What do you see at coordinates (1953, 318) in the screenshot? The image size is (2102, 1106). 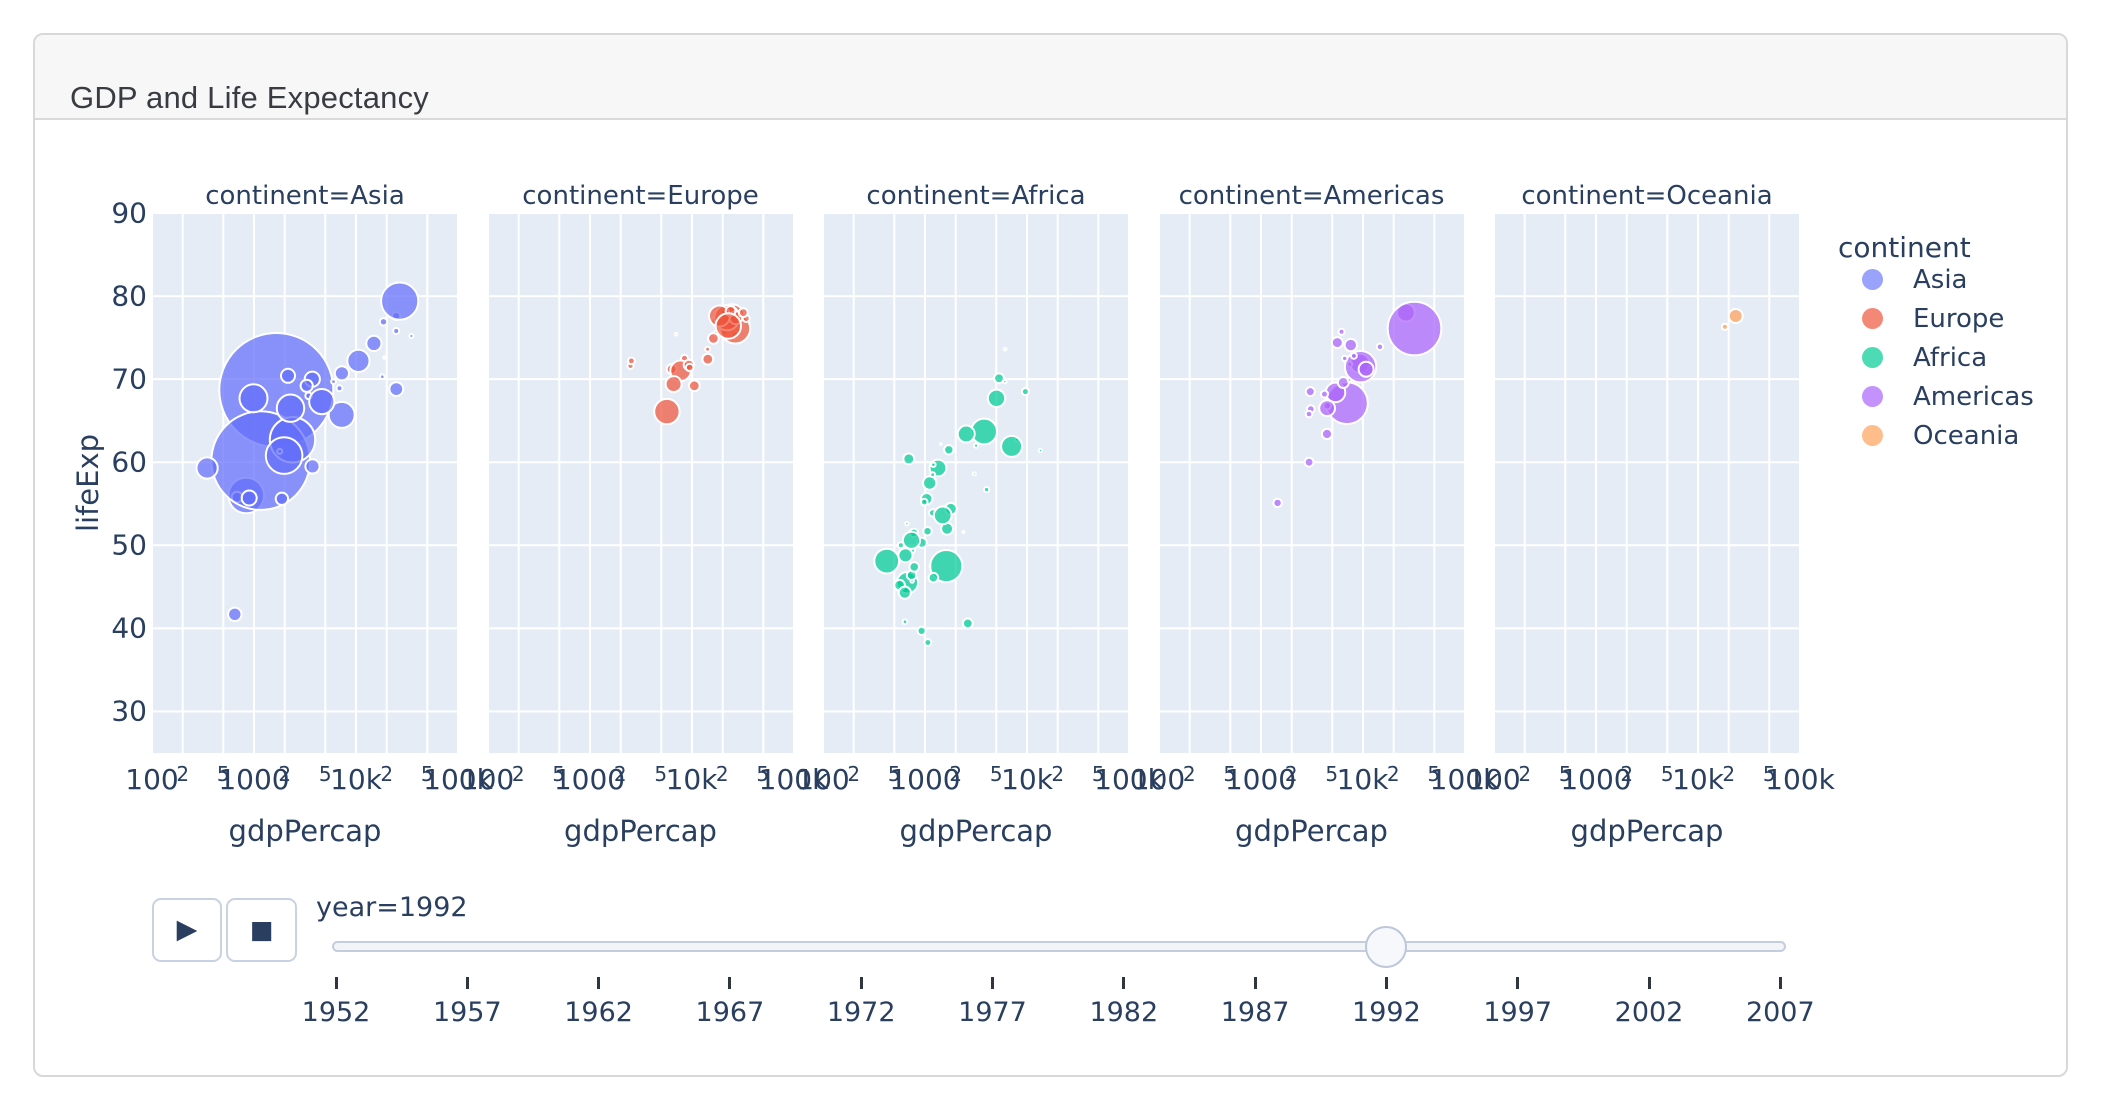 I see `legend-item-europe: Europe` at bounding box center [1953, 318].